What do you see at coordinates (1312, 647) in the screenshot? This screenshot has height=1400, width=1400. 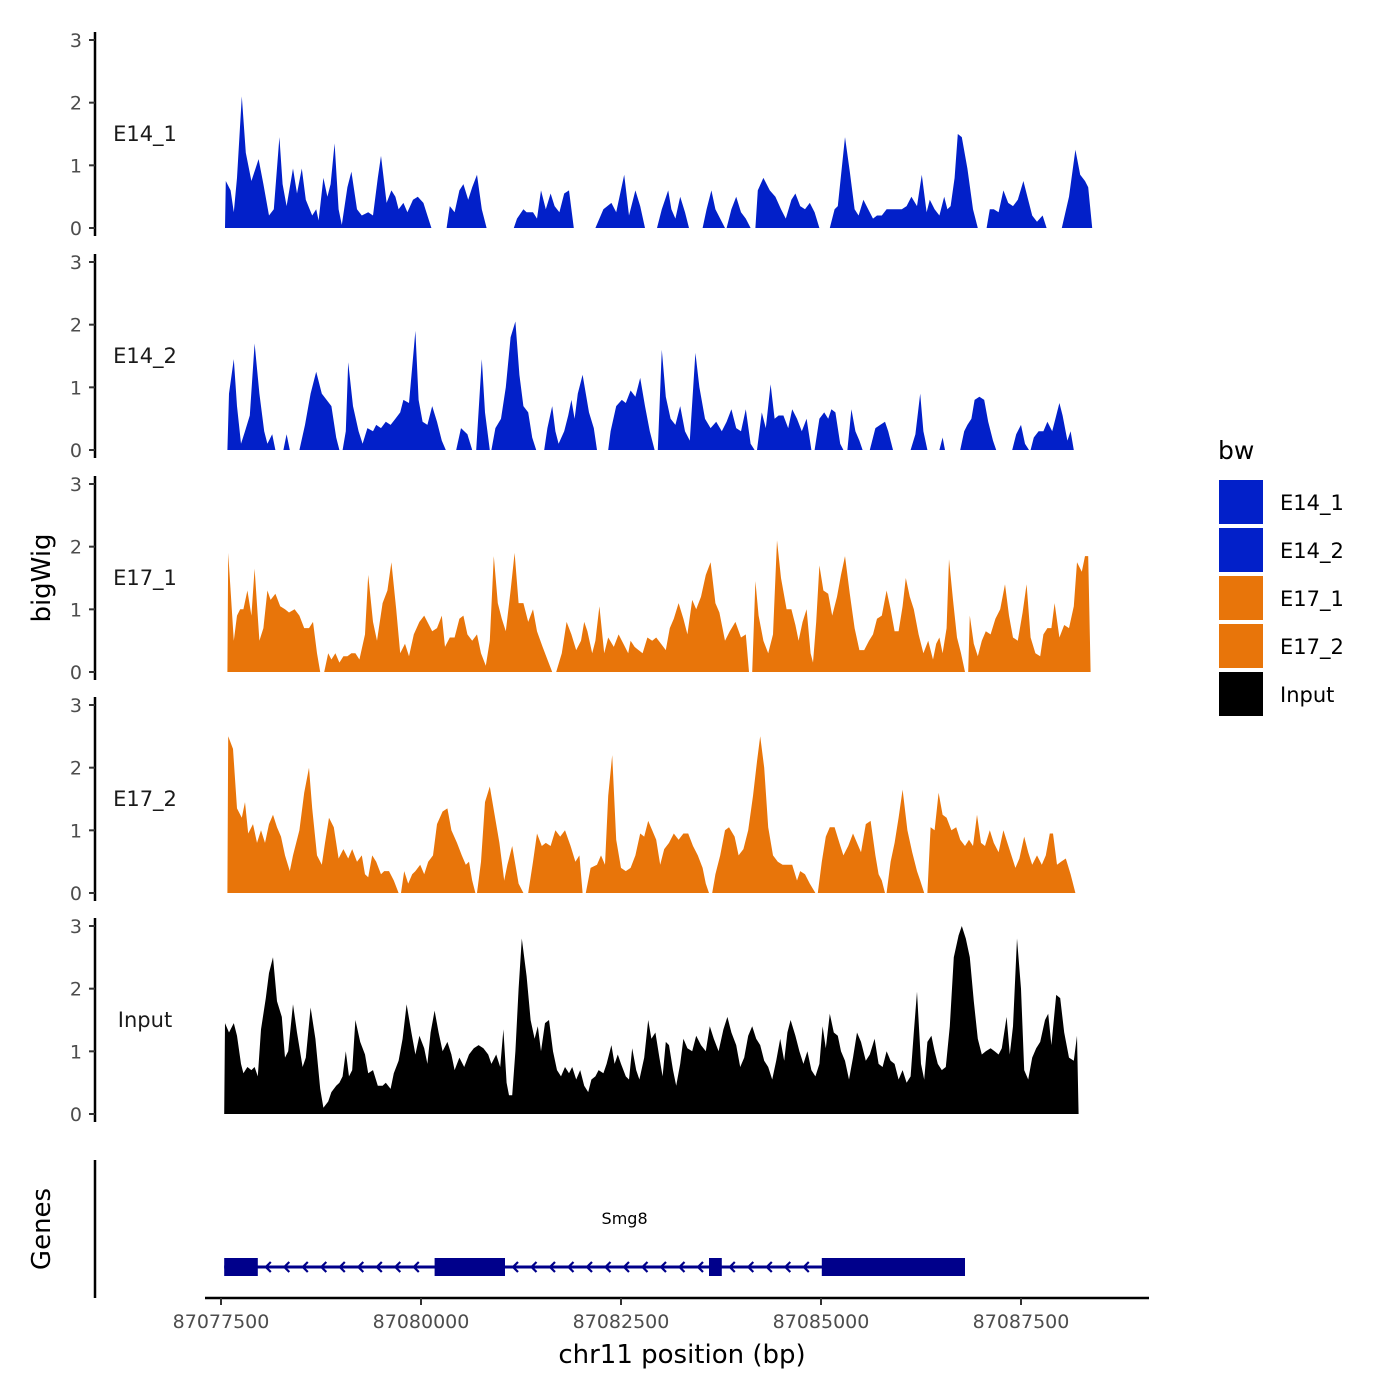 I see `legend-label: E17_2` at bounding box center [1312, 647].